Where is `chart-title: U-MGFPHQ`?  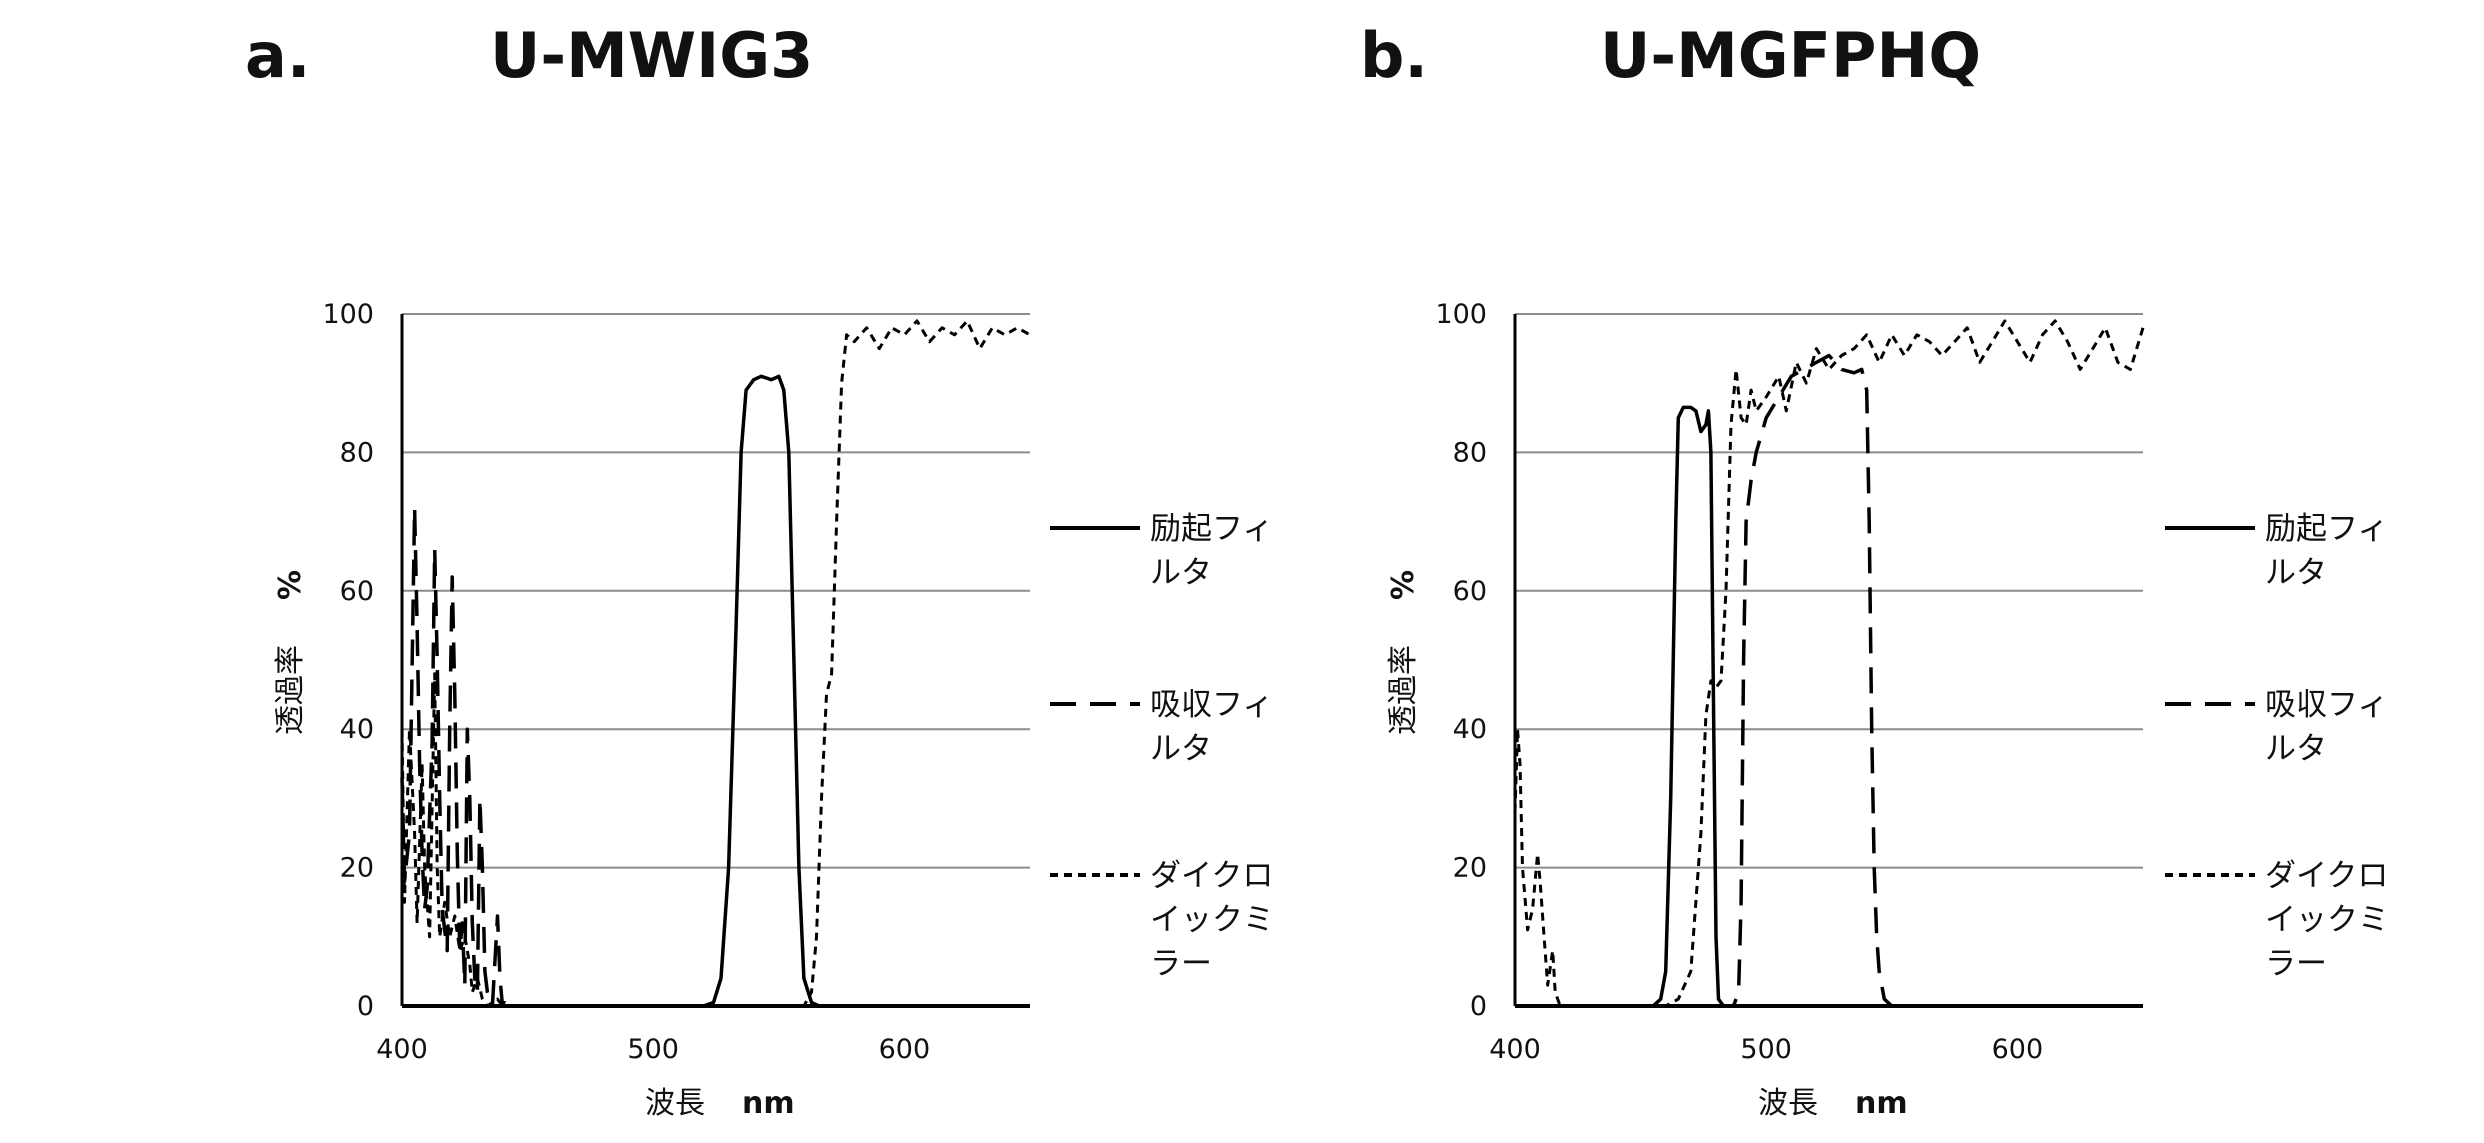
chart-title: U-MGFPHQ is located at coordinates (1790, 55).